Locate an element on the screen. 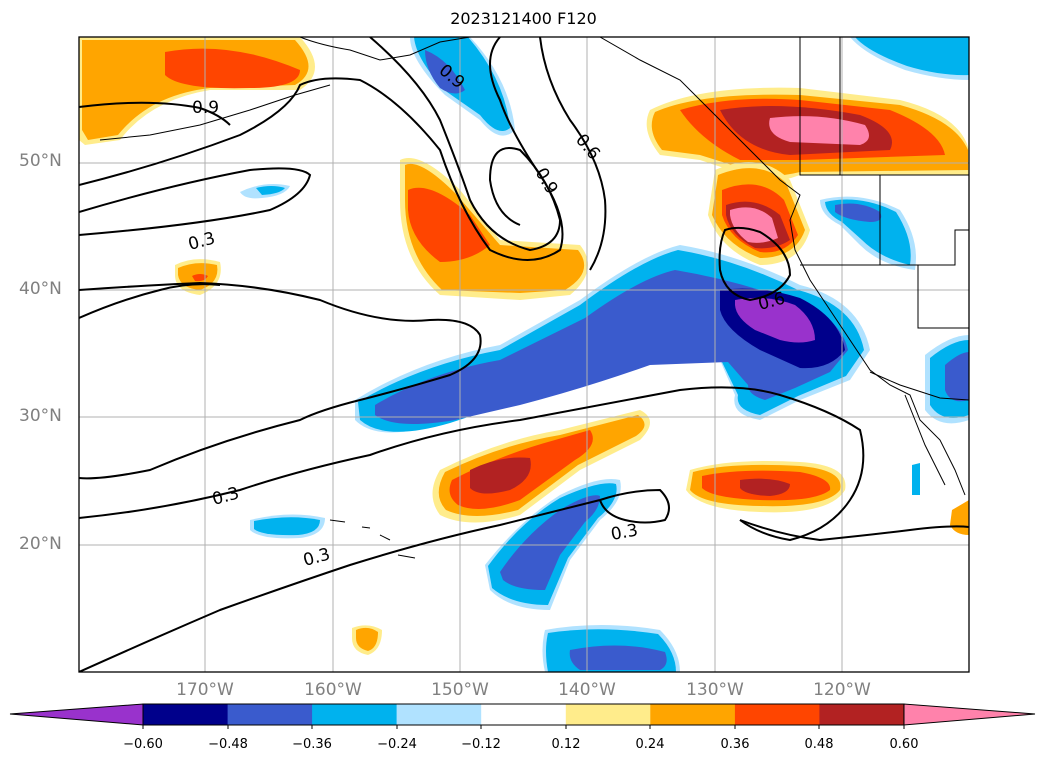 The height and width of the screenshot is (765, 1047). lon-label: 130°W is located at coordinates (715, 690).